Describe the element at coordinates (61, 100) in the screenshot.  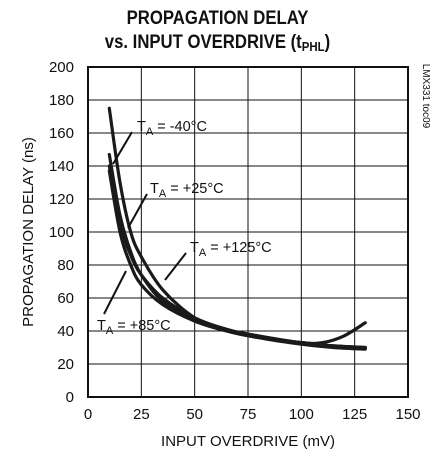
I see `y-tick-label: 180` at that location.